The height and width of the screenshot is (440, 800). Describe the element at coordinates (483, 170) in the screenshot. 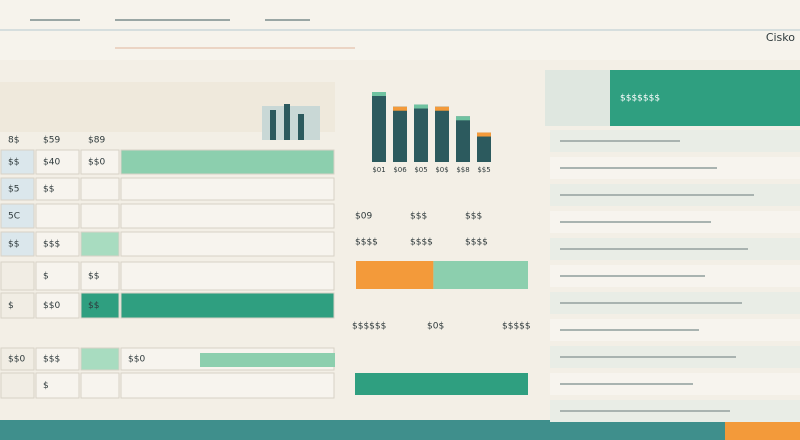

I see `bar-label: $$5` at that location.